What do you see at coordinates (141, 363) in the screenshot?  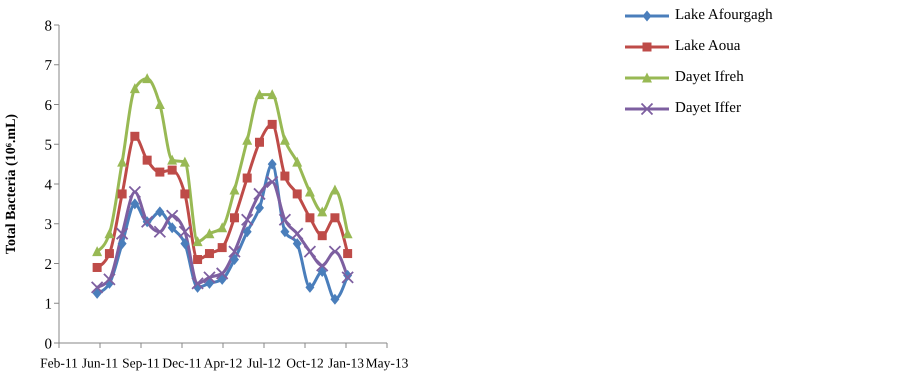 I see `x-tick-label: Sep-11` at bounding box center [141, 363].